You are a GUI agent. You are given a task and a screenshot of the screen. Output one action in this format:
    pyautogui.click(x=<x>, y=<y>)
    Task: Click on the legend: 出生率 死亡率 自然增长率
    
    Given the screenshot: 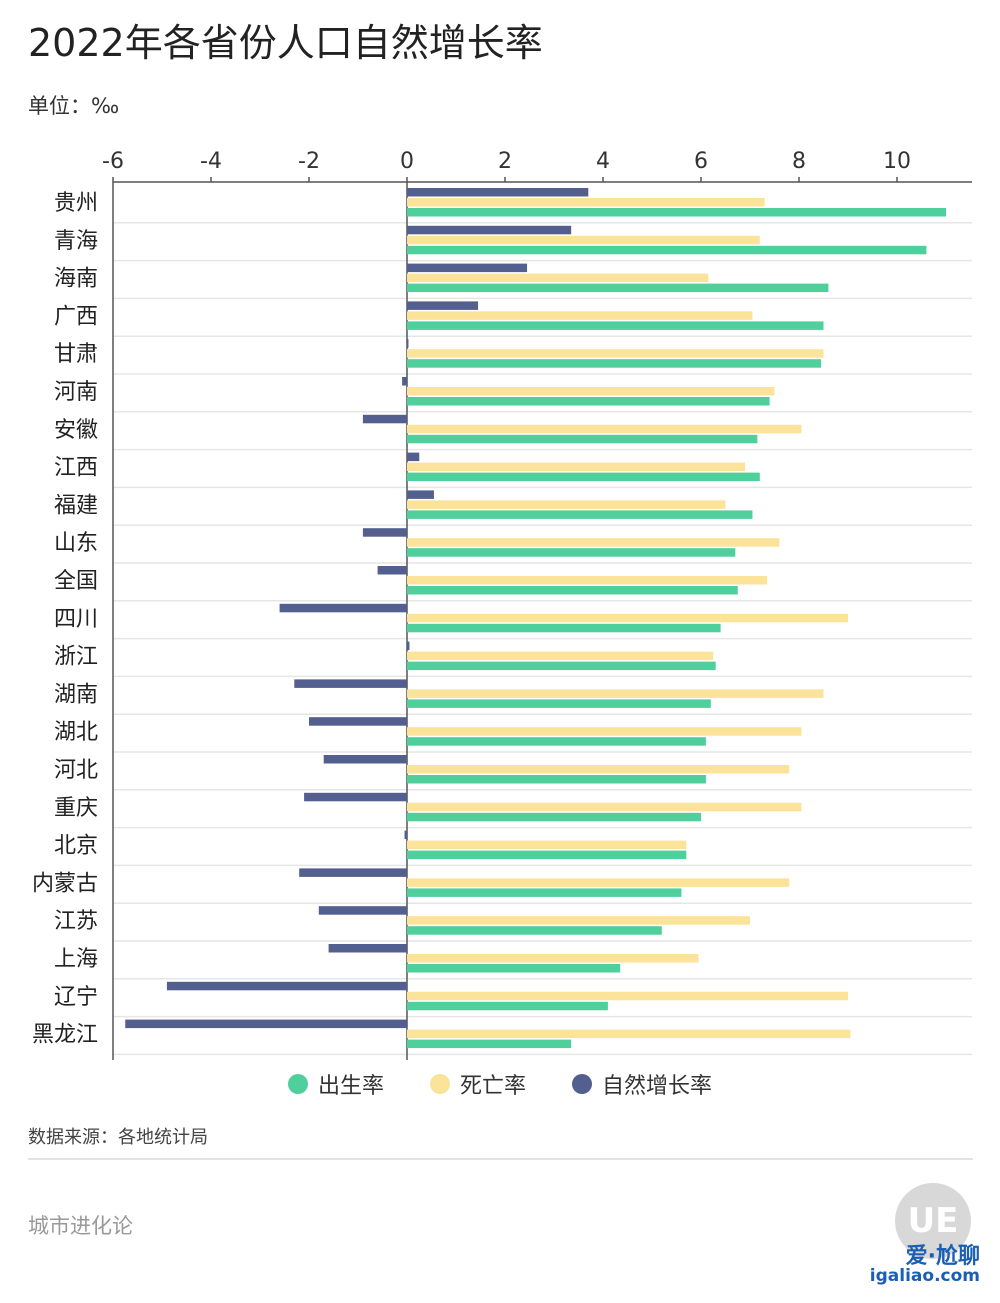 What is the action you would take?
    pyautogui.click(x=500, y=1084)
    